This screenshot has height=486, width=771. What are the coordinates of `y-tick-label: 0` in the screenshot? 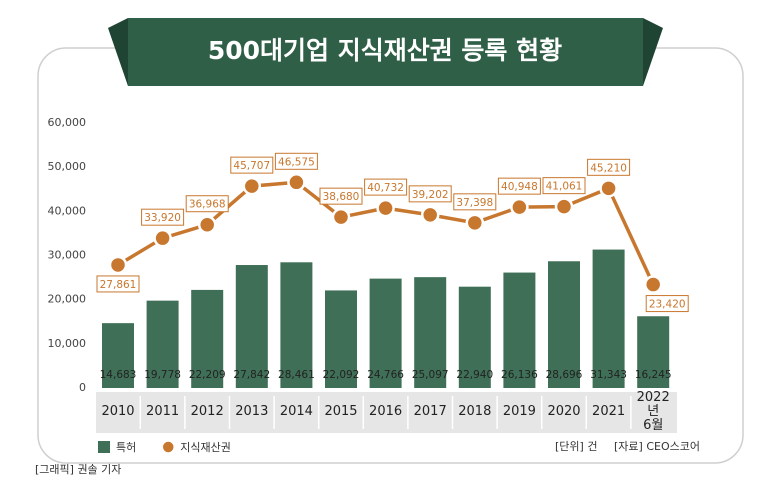 It's located at (82, 387).